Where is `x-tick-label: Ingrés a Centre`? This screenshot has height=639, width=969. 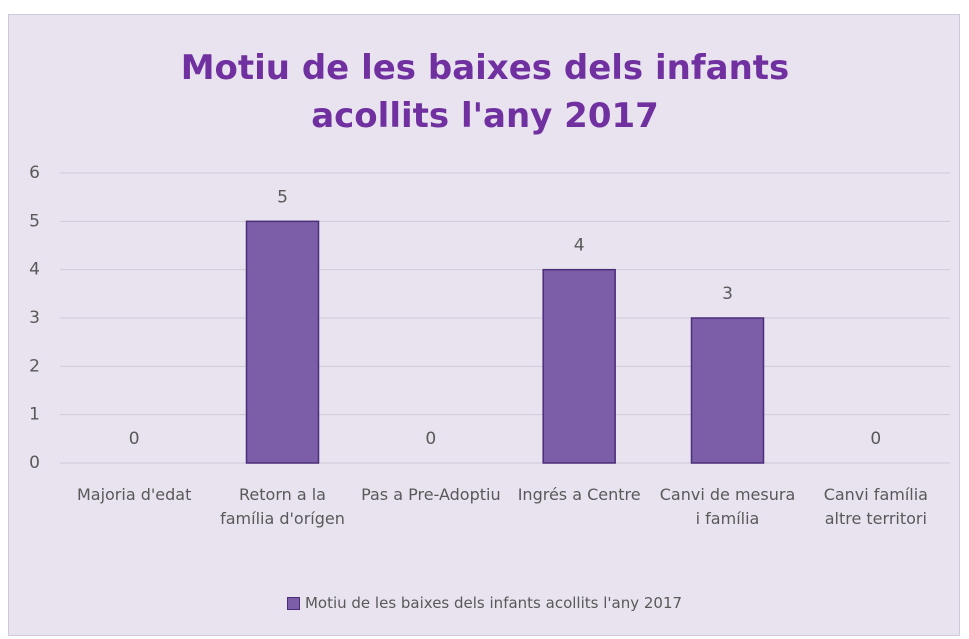
x-tick-label: Ingrés a Centre is located at coordinates (579, 494).